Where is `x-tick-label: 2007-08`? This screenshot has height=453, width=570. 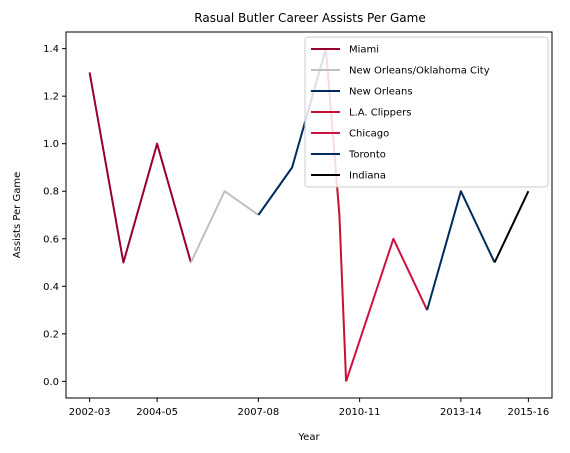 x-tick-label: 2007-08 is located at coordinates (258, 412).